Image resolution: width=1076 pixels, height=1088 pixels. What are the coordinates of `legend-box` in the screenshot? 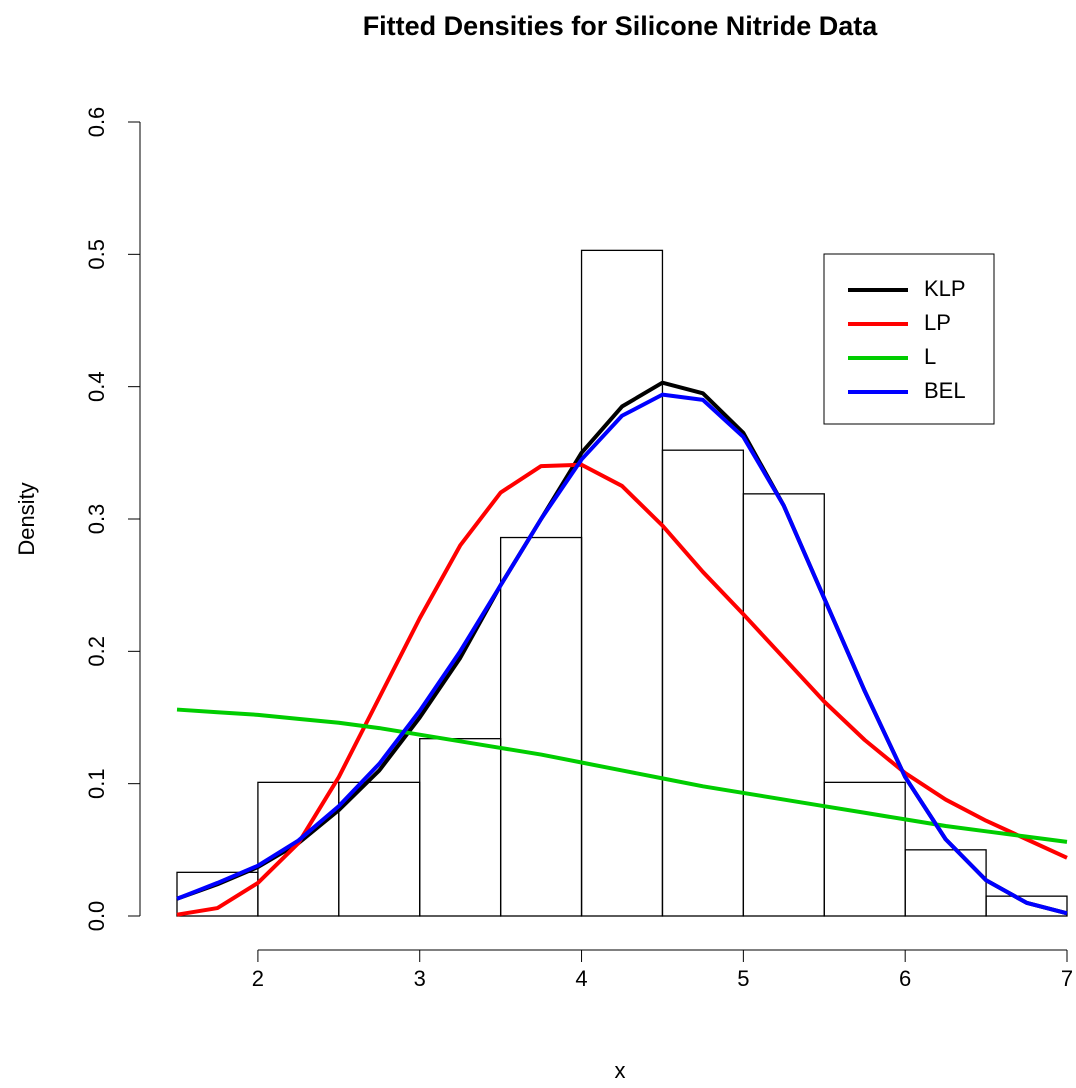 It's located at (909, 339).